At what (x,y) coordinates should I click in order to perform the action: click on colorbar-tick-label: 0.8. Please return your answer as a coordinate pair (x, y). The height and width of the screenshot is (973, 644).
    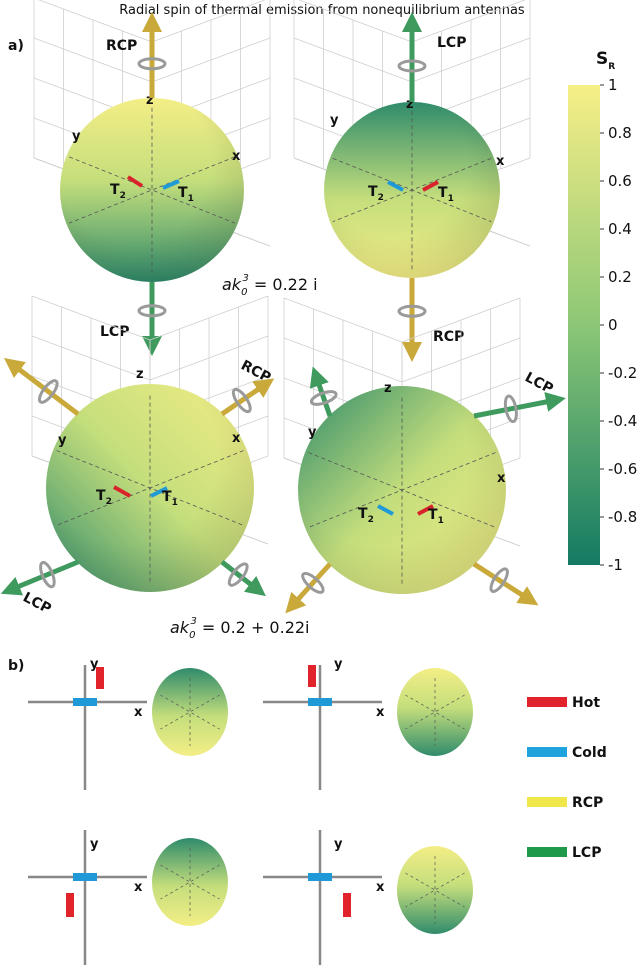
    Looking at the image, I should click on (620, 133).